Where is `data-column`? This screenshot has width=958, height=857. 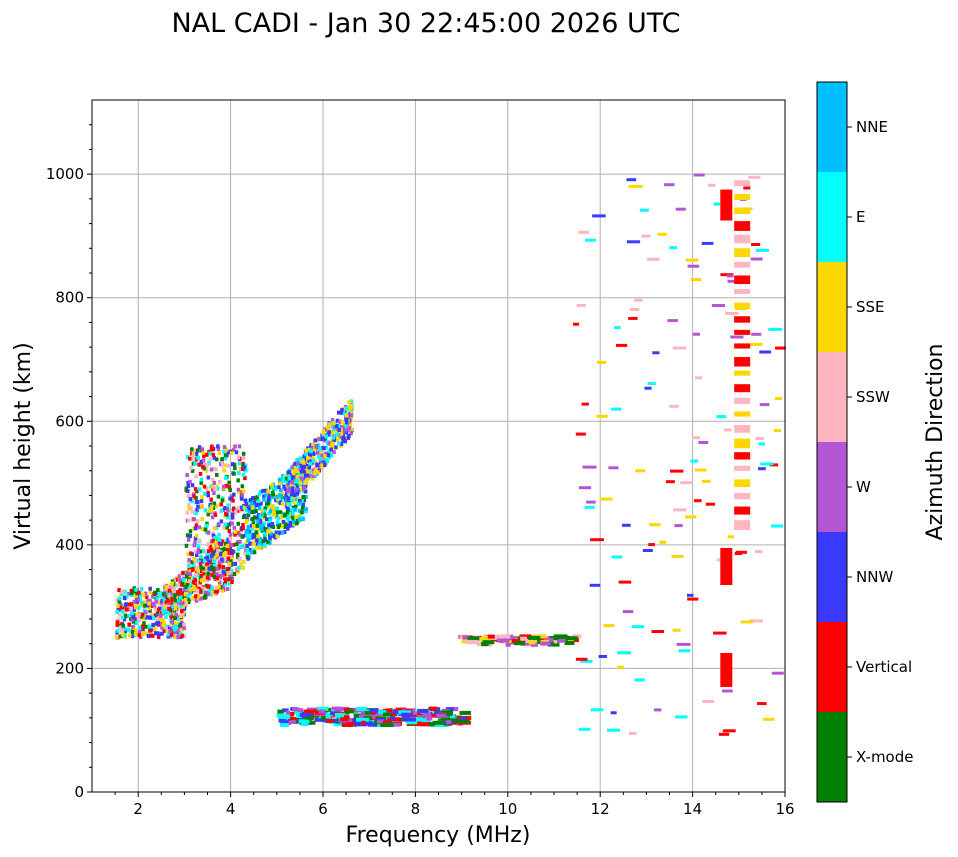
data-column is located at coordinates (726, 205).